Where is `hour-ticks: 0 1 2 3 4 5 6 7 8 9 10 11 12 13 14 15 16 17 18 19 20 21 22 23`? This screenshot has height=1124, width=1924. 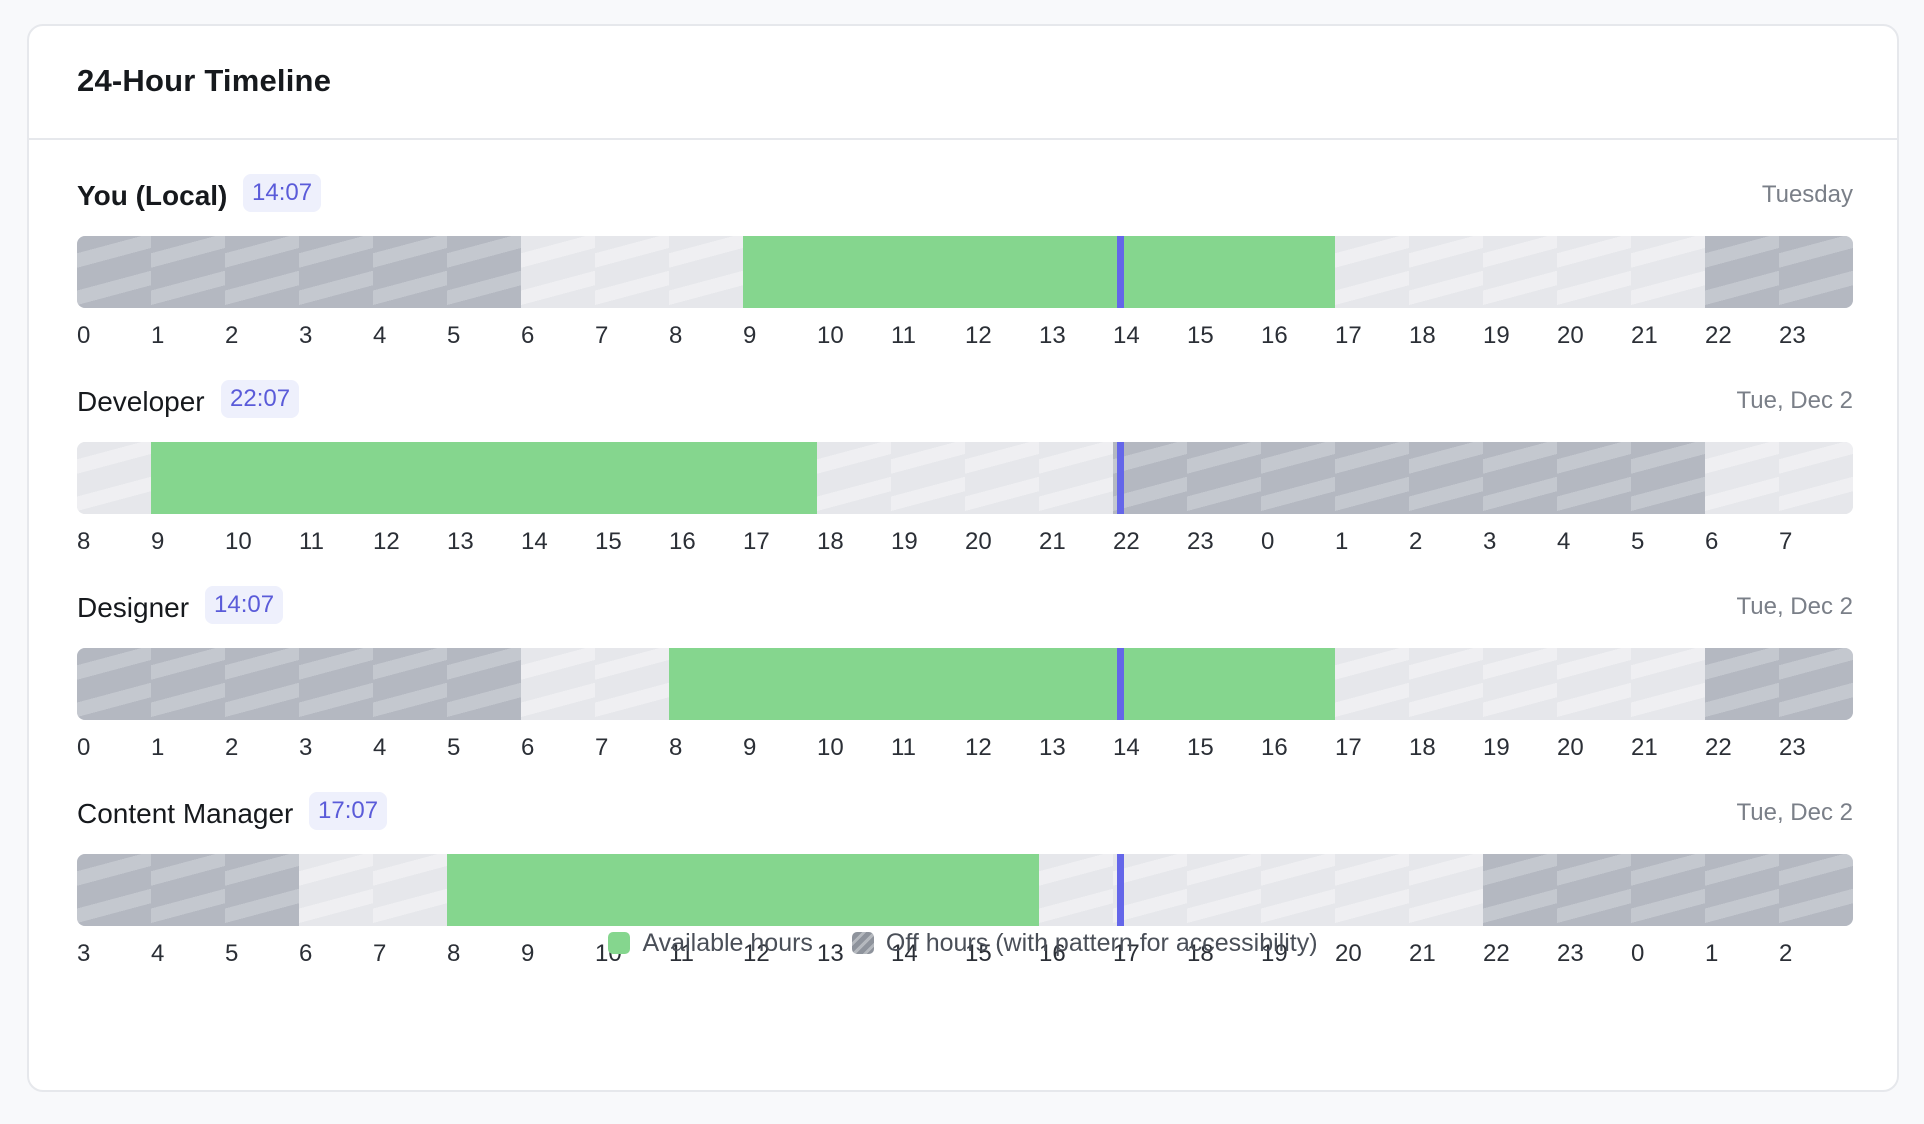 hour-ticks: 0 1 2 3 4 5 6 7 8 9 10 11 12 13 14 15 16 17 18 19 20 21 22 23 is located at coordinates (965, 337).